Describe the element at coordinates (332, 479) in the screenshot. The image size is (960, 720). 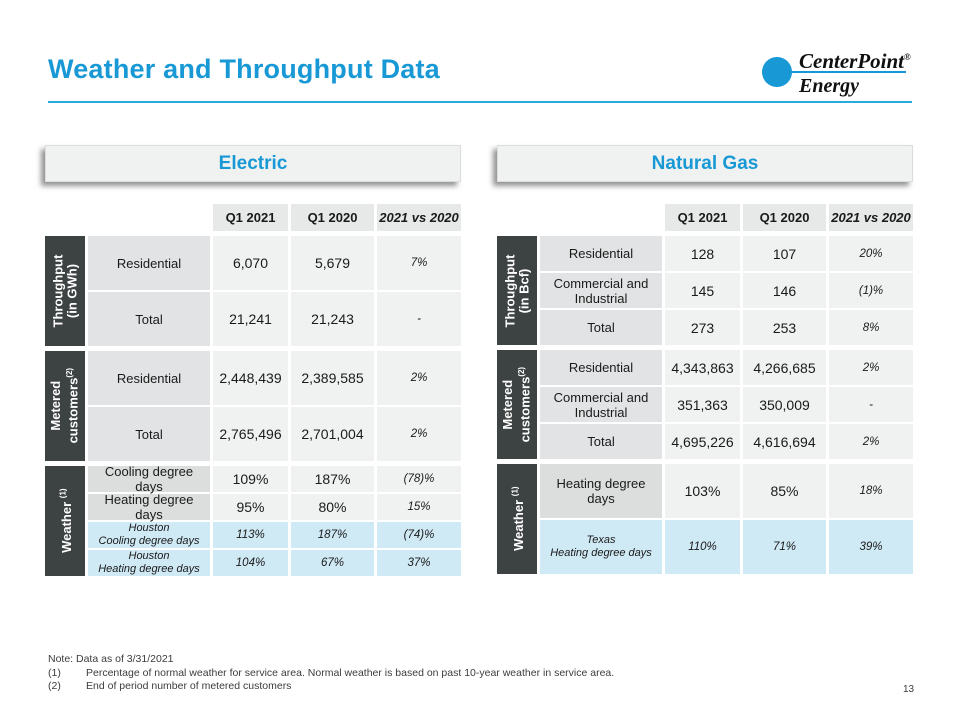
I see `value-cell: 187%` at that location.